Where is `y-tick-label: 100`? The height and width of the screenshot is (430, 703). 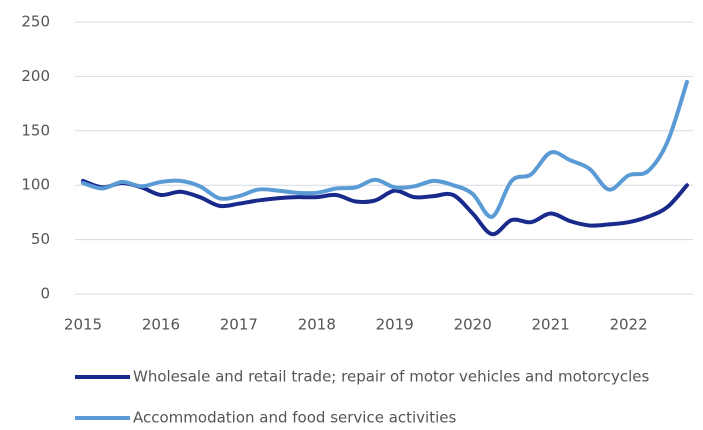 y-tick-label: 100 is located at coordinates (35, 185).